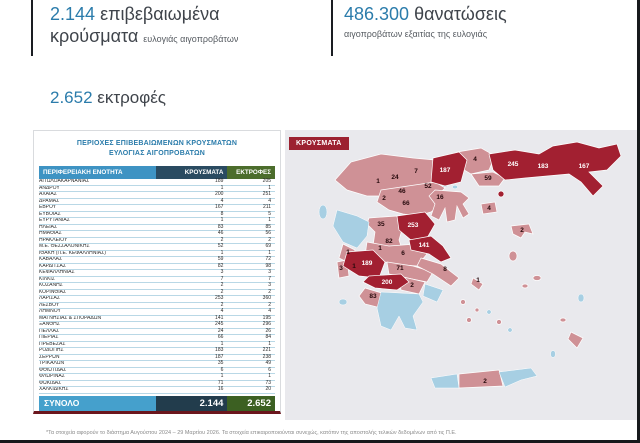 The height and width of the screenshot is (443, 640). I want to click on table-row: ΕΒΡΟΥ 167 211, so click(157, 208).